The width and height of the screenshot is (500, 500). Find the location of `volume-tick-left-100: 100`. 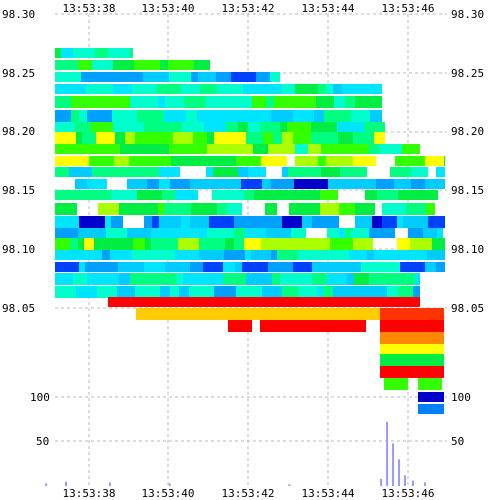

volume-tick-left-100: 100 is located at coordinates (40, 397).